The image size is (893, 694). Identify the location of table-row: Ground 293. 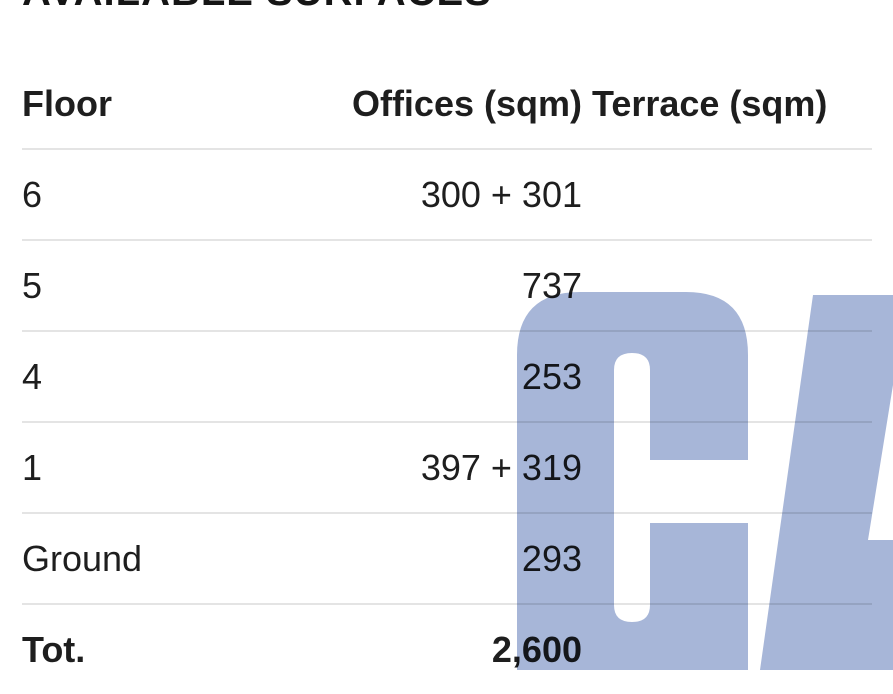
(447, 559).